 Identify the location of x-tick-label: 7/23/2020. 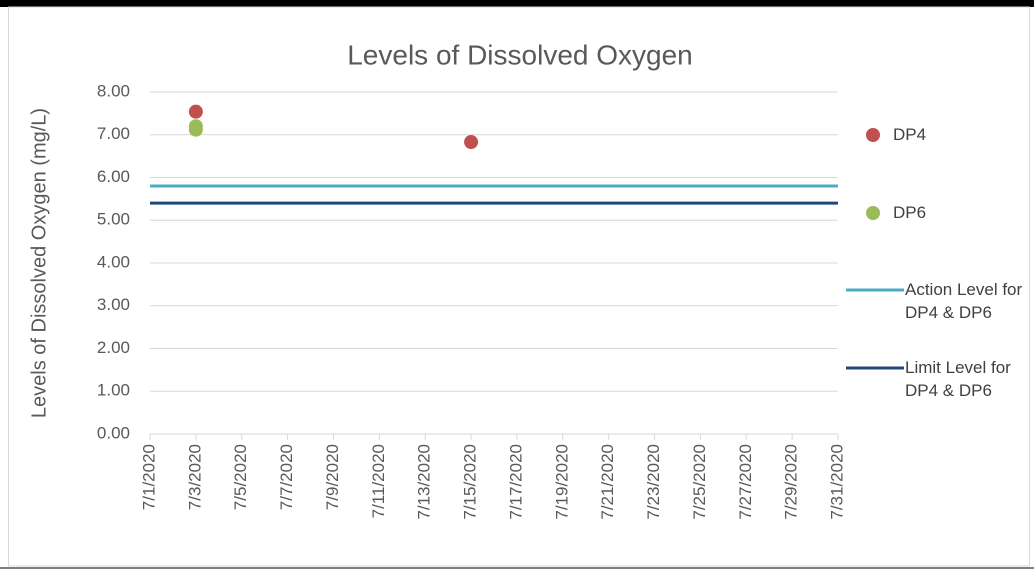
(653, 482).